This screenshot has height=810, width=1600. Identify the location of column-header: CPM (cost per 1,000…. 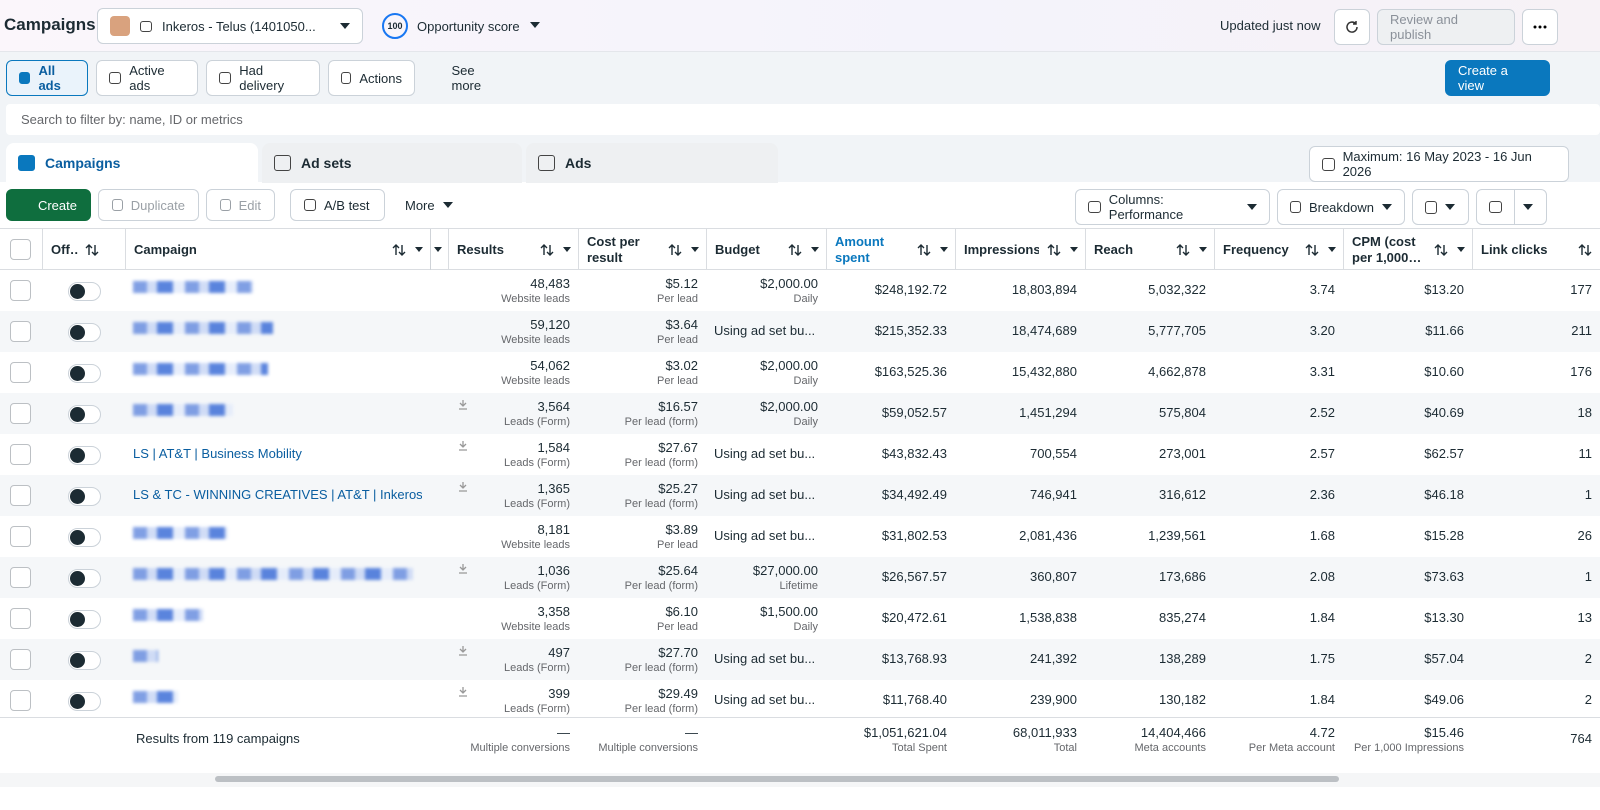
(1387, 249).